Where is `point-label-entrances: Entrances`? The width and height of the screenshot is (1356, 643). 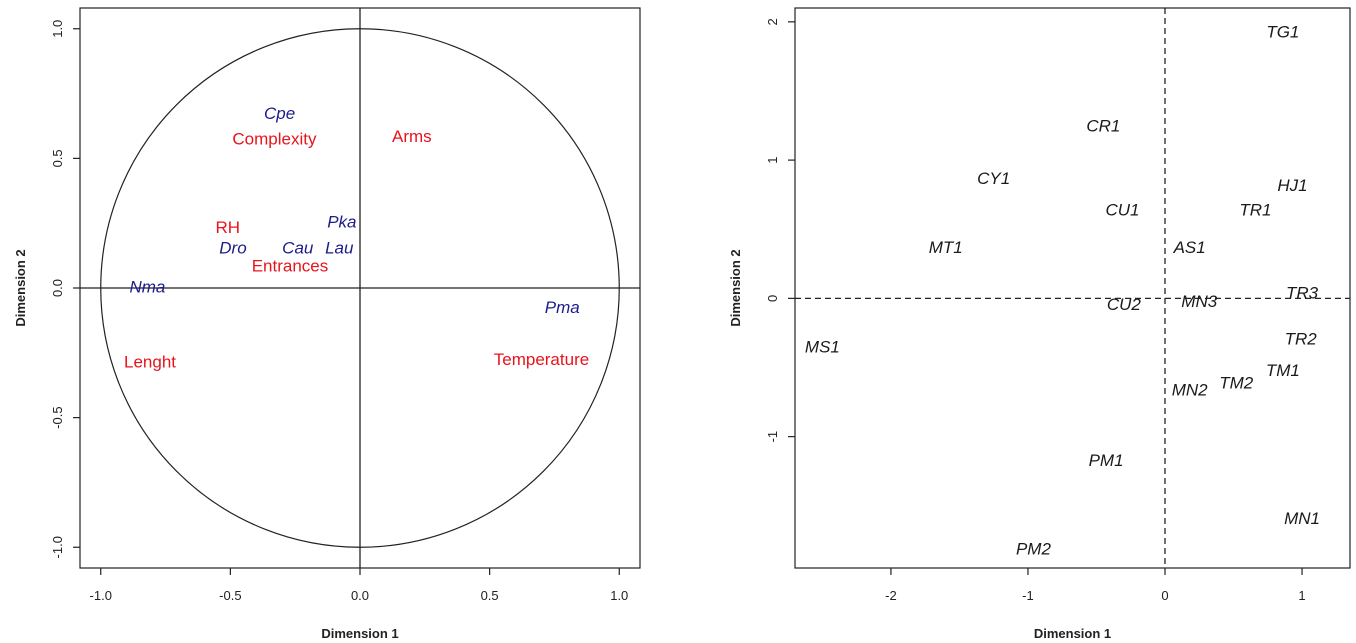
point-label-entrances: Entrances is located at coordinates (290, 266).